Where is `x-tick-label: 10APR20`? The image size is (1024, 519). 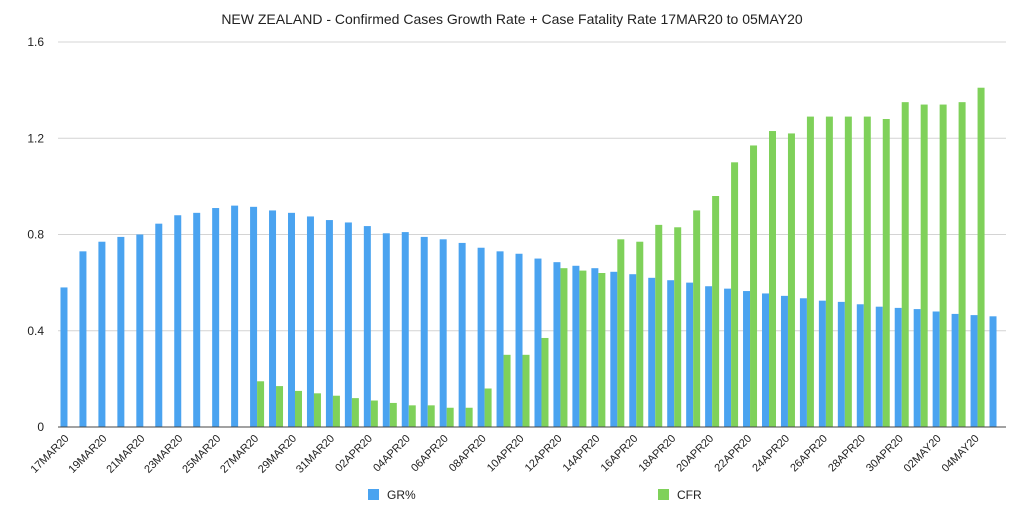 x-tick-label: 10APR20 is located at coordinates (506, 454).